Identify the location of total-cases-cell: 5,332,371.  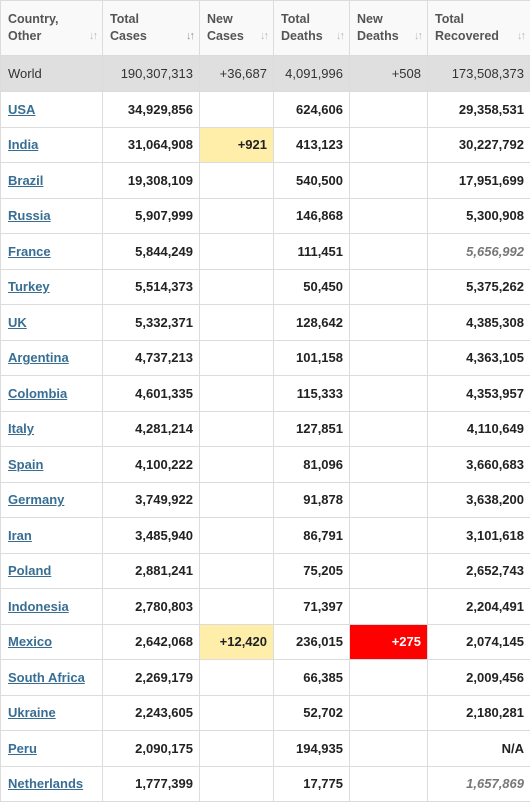
(151, 323).